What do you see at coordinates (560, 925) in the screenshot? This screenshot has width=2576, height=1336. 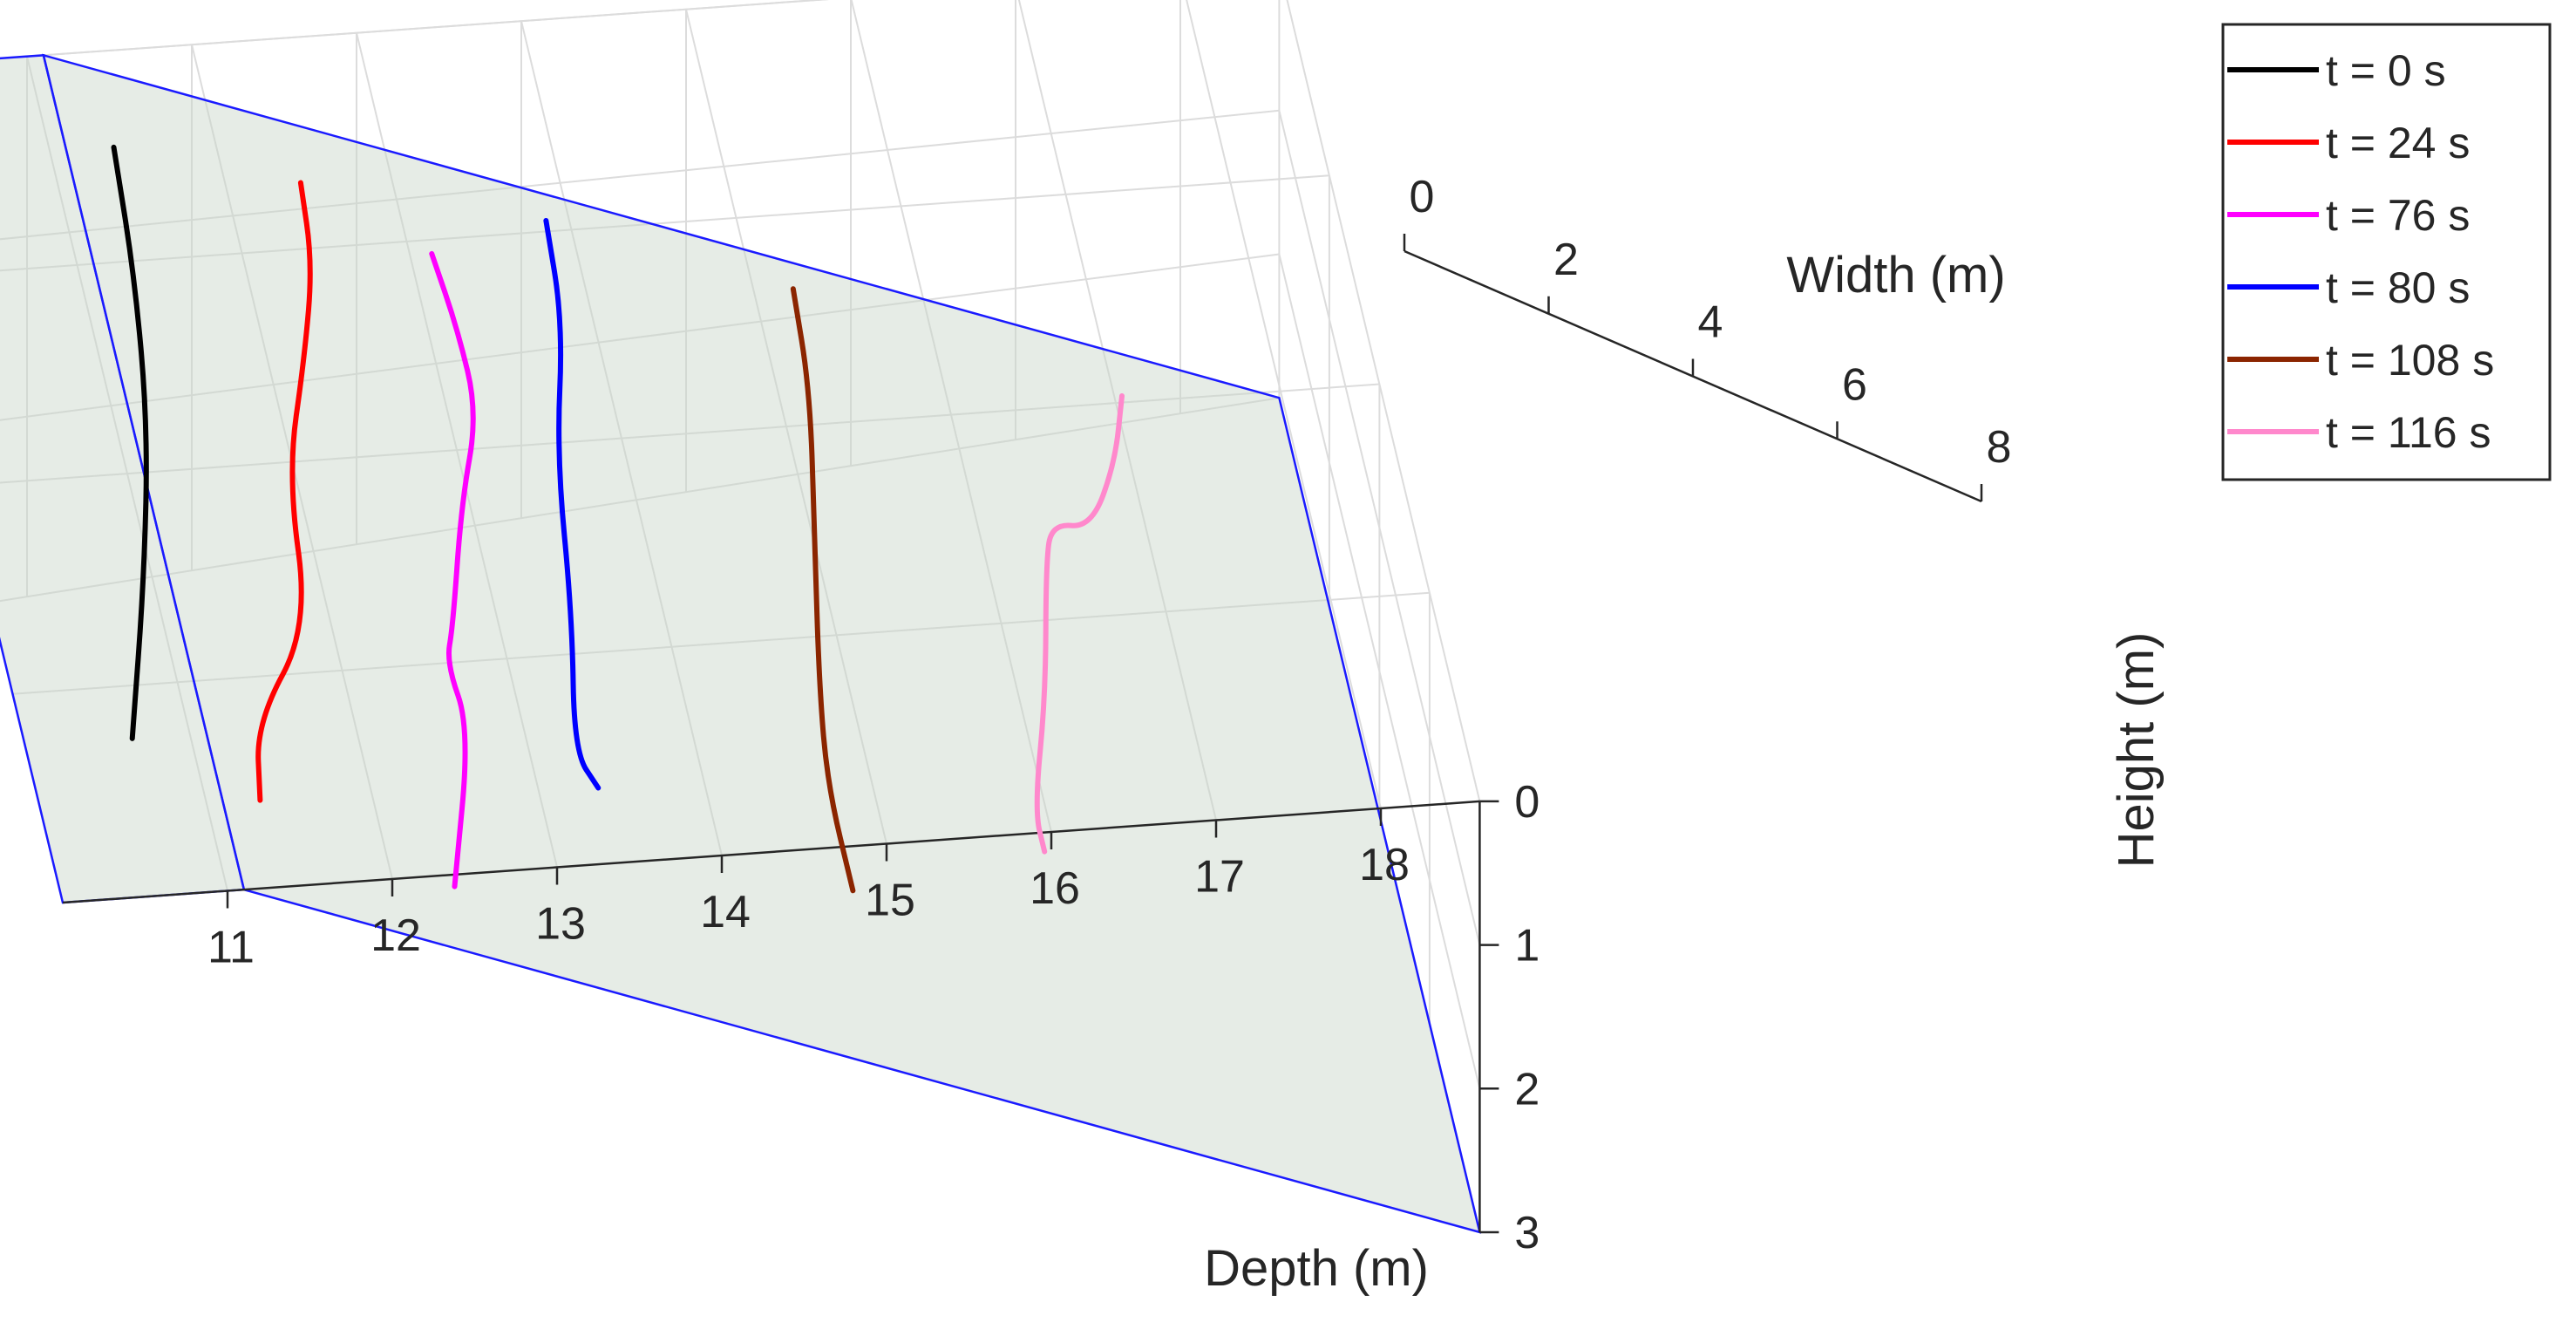 I see `x-tick-label: 13` at bounding box center [560, 925].